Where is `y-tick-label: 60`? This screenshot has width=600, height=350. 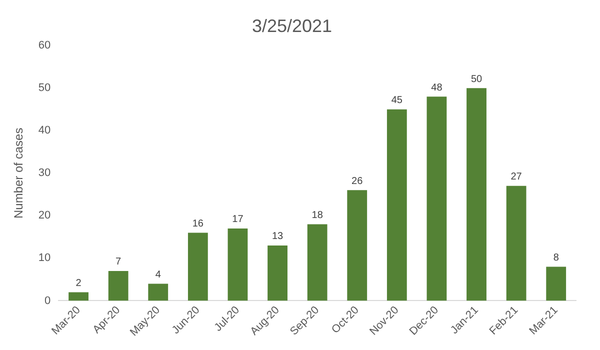 y-tick-label: 60 is located at coordinates (44, 46).